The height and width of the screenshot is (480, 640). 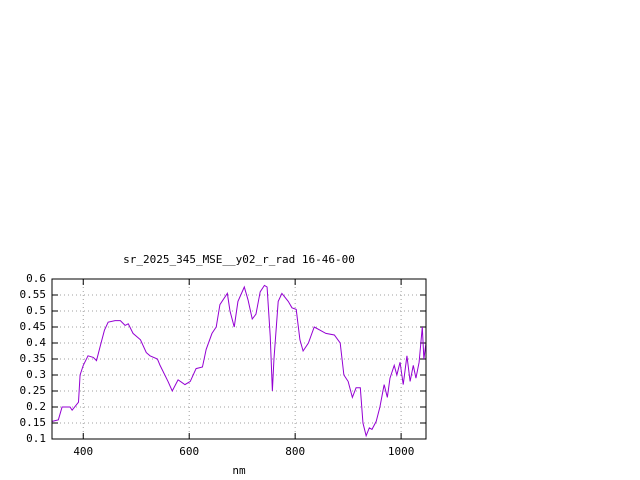 I want to click on y-tick-label: 0.2, so click(x=36, y=406).